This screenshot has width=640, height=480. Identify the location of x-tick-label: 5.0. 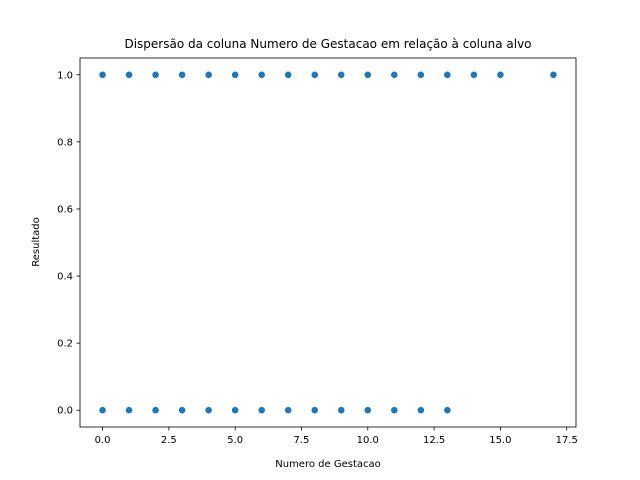
(235, 440).